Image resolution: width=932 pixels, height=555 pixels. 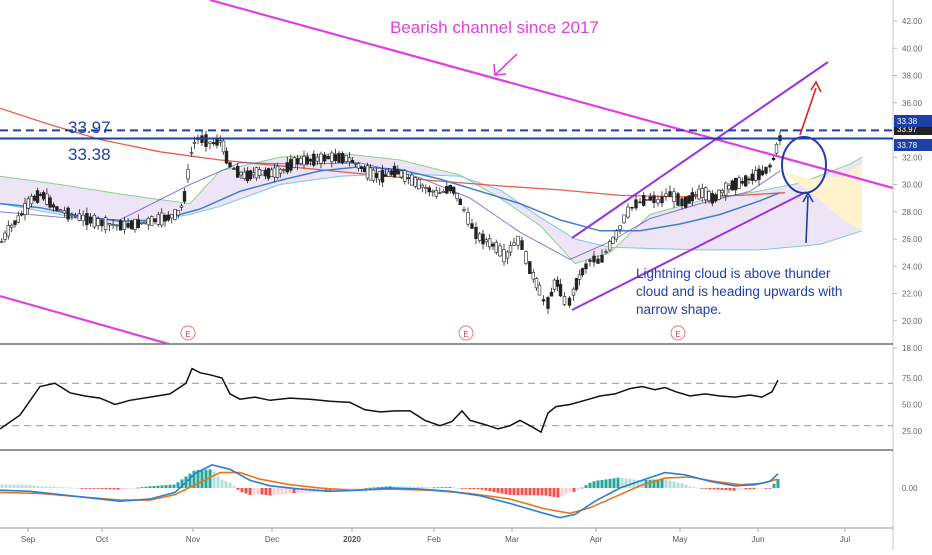 I want to click on rising-channel-upper-line, so click(x=700, y=150).